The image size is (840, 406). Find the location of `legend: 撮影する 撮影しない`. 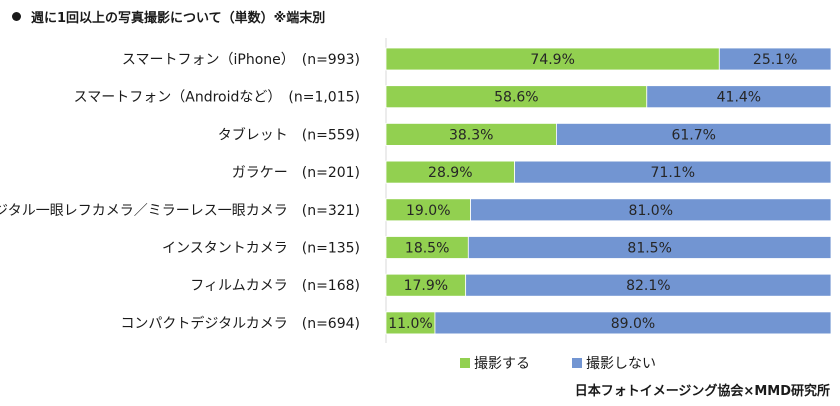

legend: 撮影する 撮影しない is located at coordinates (558, 363).